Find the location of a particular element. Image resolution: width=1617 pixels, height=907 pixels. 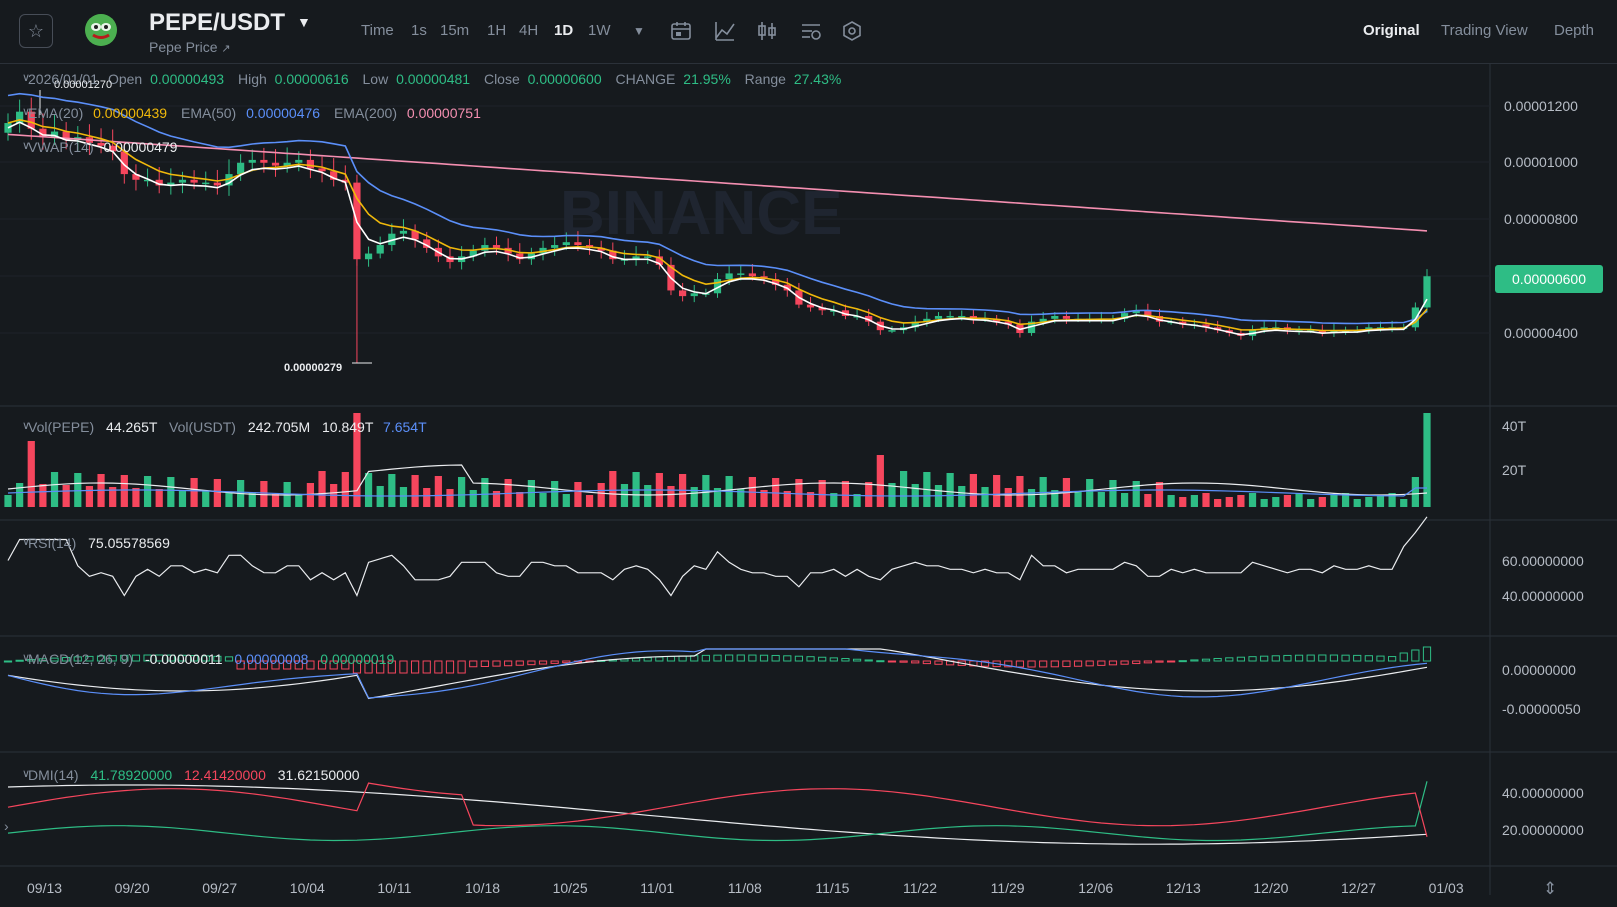

date-axis-label: 12/13 is located at coordinates (1183, 888).